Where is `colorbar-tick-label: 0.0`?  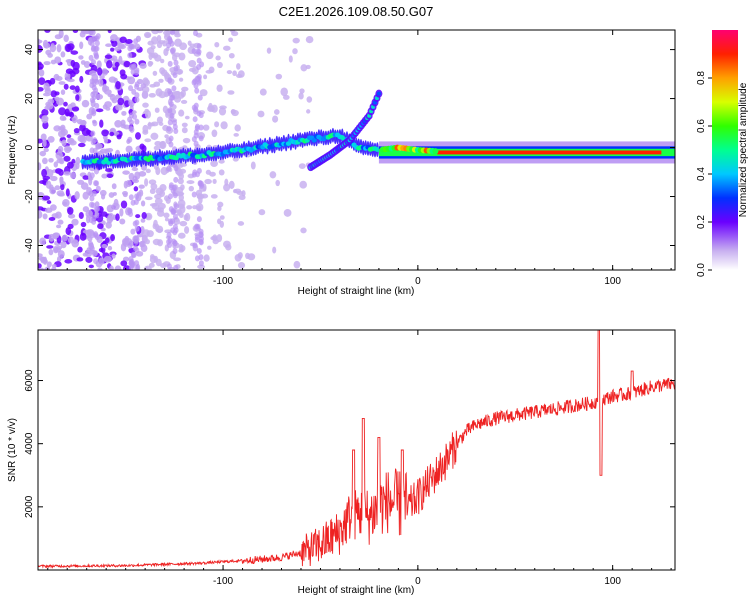
colorbar-tick-label: 0.0 is located at coordinates (701, 270).